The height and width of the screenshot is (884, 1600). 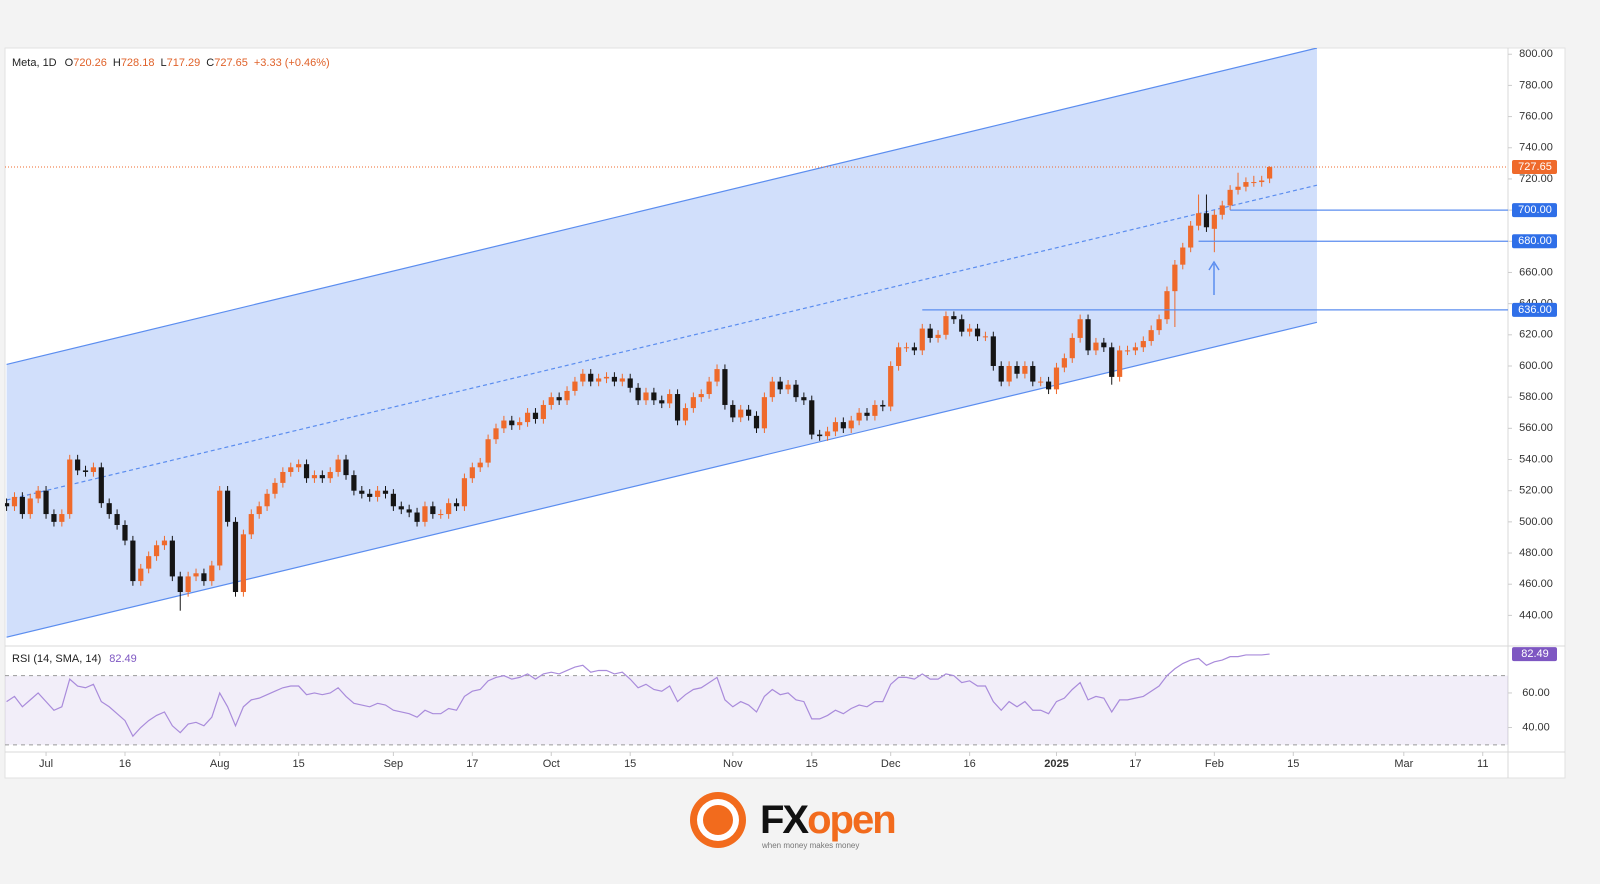 I want to click on rsi-band, so click(x=756, y=710).